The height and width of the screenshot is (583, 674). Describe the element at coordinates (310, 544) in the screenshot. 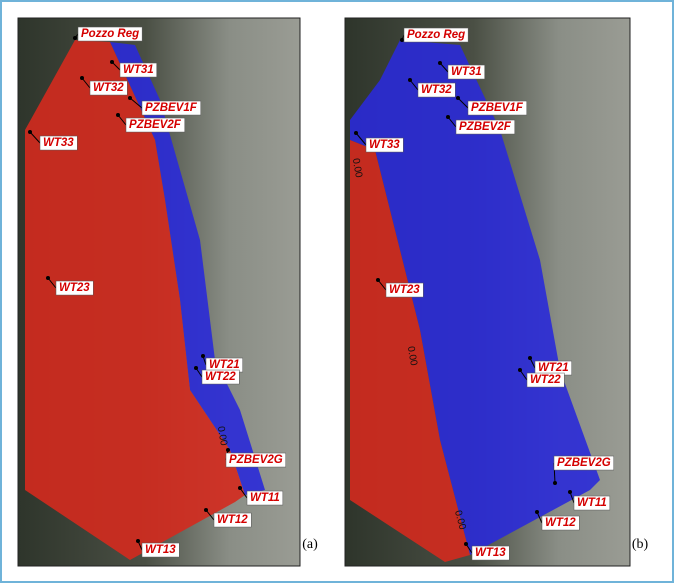

I see `panel-tag: (a)` at that location.